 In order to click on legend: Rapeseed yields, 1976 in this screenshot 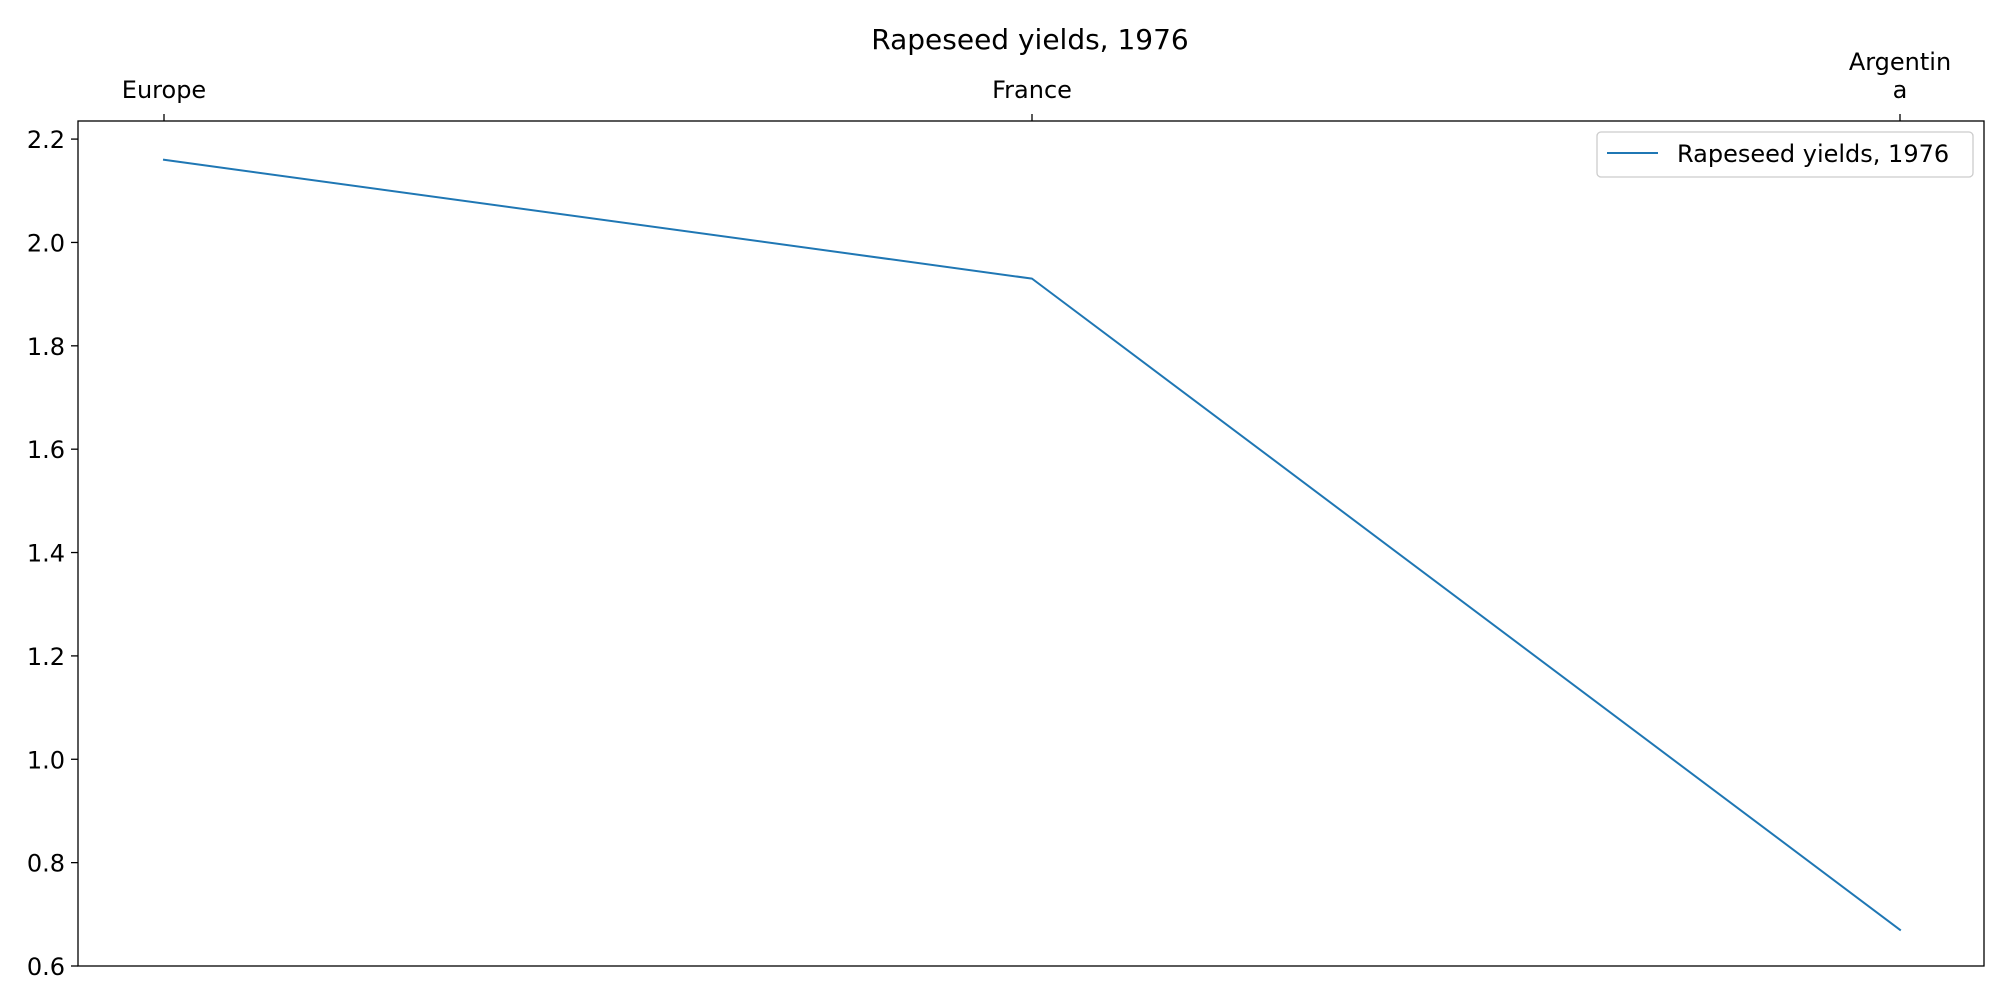, I will do `click(1785, 154)`.